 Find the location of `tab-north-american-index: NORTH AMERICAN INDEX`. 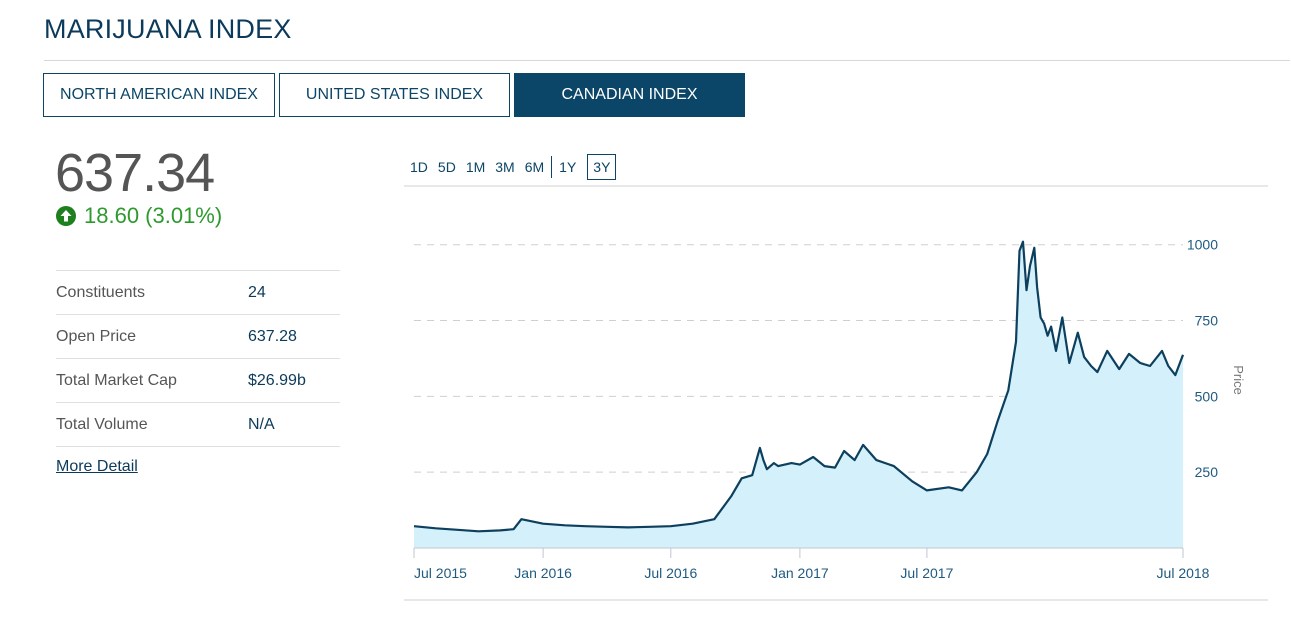

tab-north-american-index: NORTH AMERICAN INDEX is located at coordinates (159, 95).